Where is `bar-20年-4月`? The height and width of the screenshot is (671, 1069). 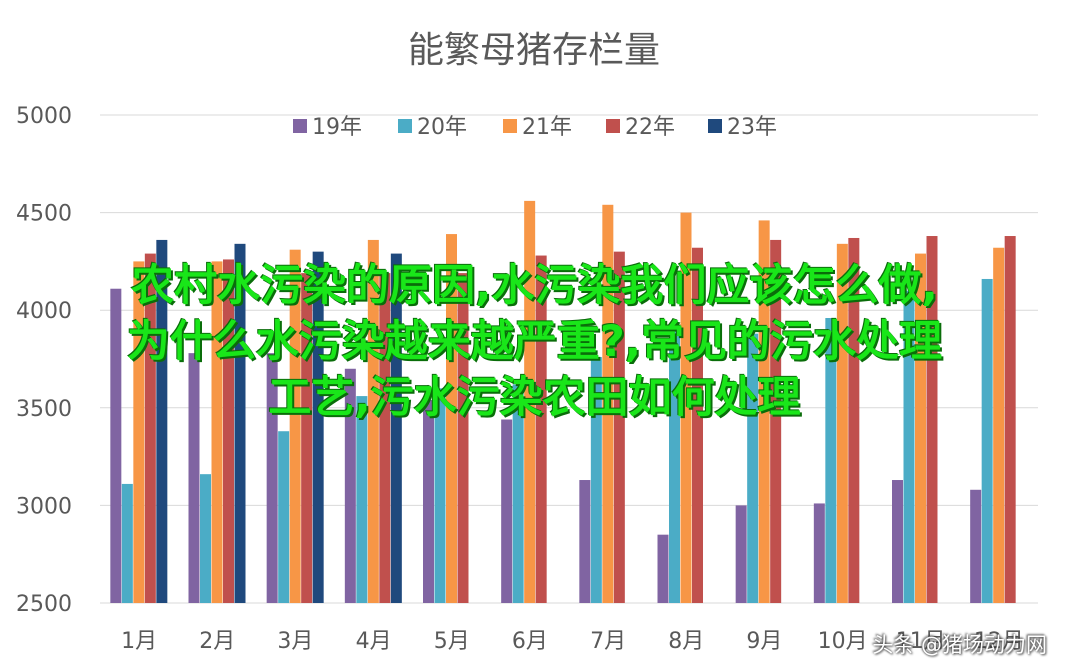 bar-20年-4月 is located at coordinates (362, 499).